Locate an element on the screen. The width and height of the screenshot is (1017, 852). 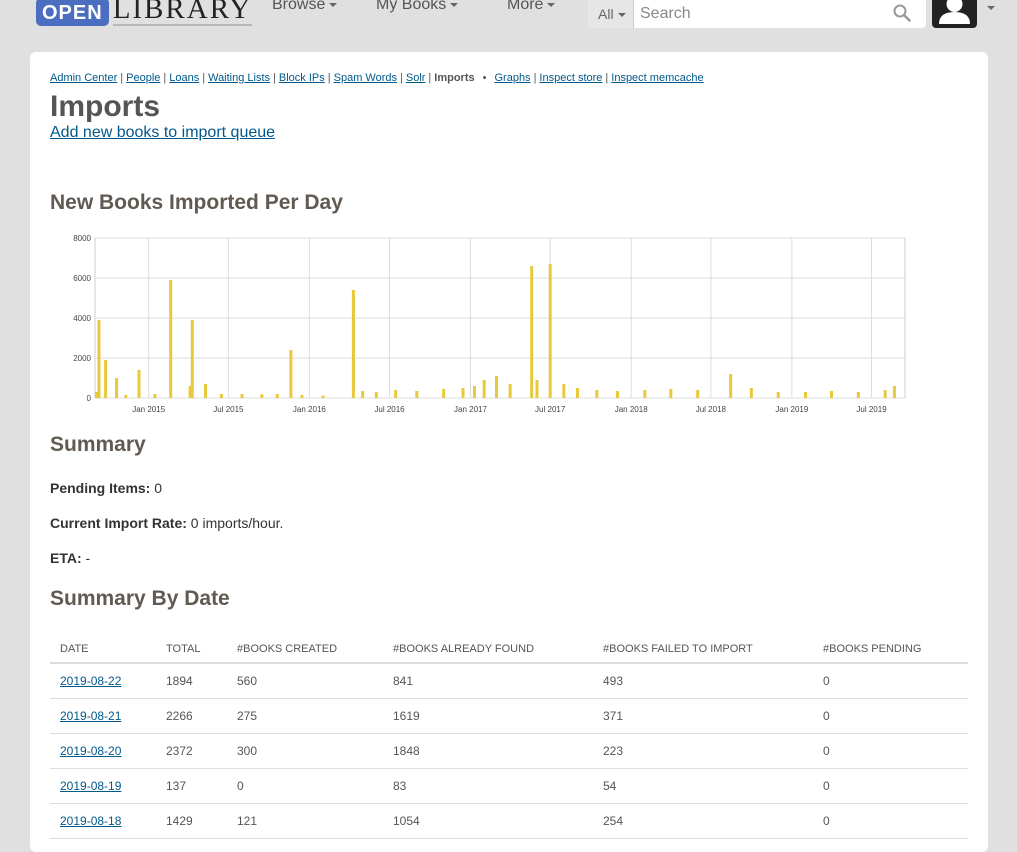
search-button is located at coordinates (902, 14).